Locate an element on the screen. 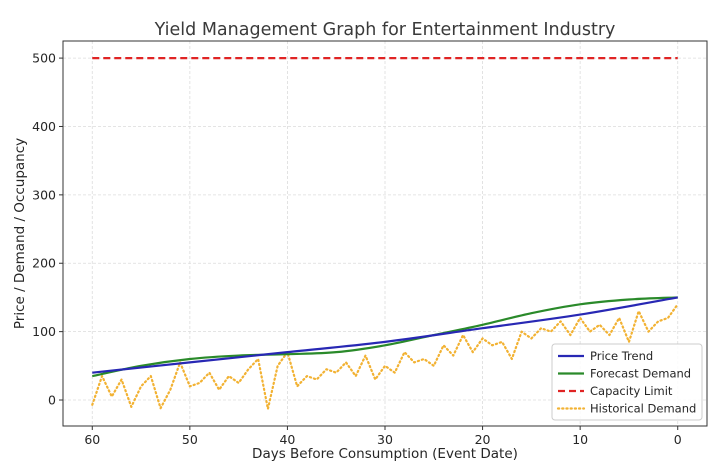 Image resolution: width=720 pixels, height=474 pixels. legend-label-capacity-limit: Capacity Limit is located at coordinates (631, 391).